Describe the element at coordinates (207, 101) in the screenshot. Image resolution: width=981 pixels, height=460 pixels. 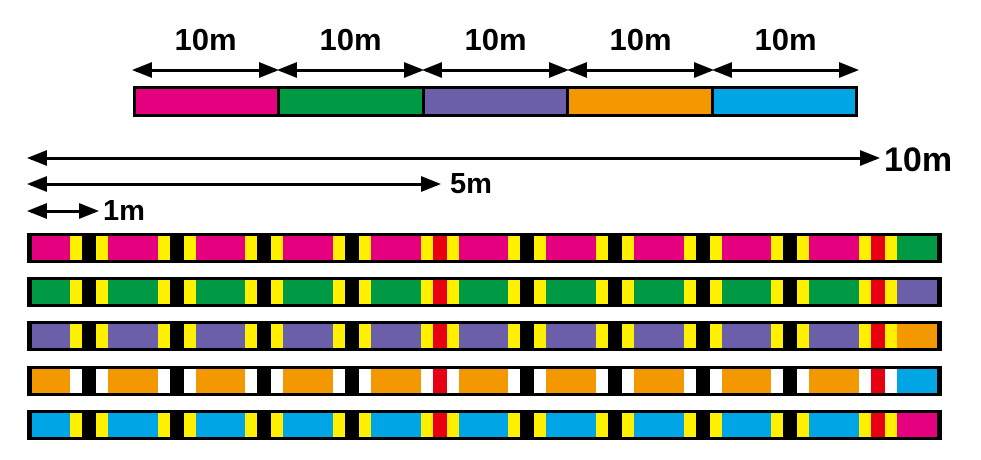
I see `color-segment-pink` at that location.